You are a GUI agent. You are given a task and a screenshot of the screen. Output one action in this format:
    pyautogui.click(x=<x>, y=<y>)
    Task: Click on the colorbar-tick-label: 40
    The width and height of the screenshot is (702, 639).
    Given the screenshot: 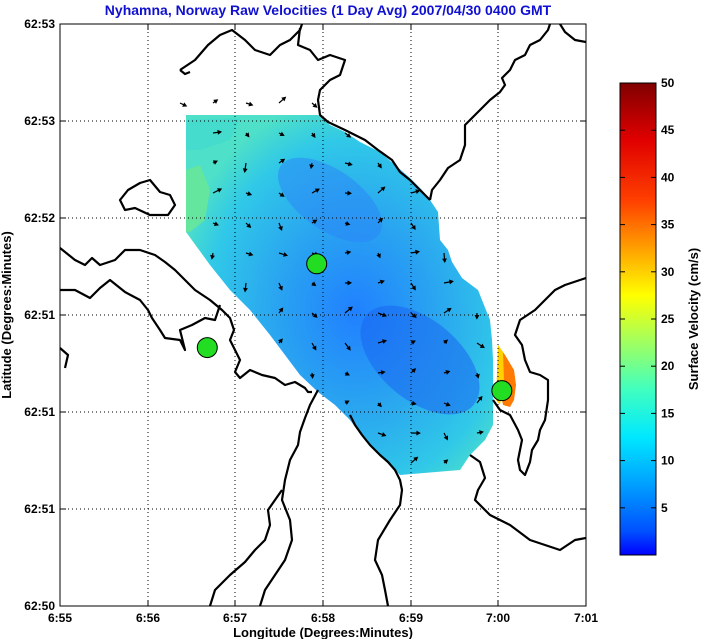 What is the action you would take?
    pyautogui.click(x=668, y=177)
    